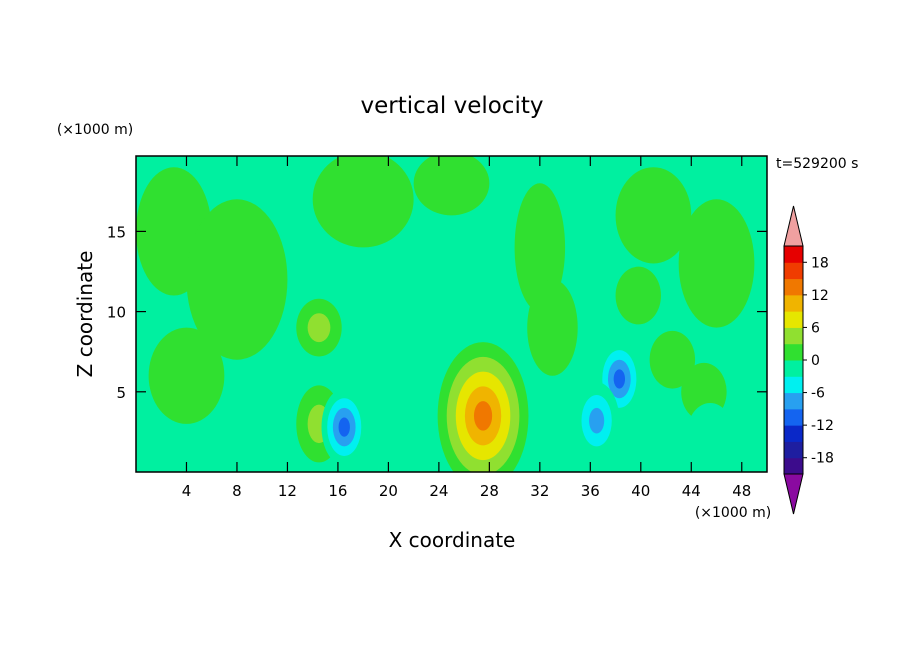  I want to click on y-tick-label: 15, so click(116, 232).